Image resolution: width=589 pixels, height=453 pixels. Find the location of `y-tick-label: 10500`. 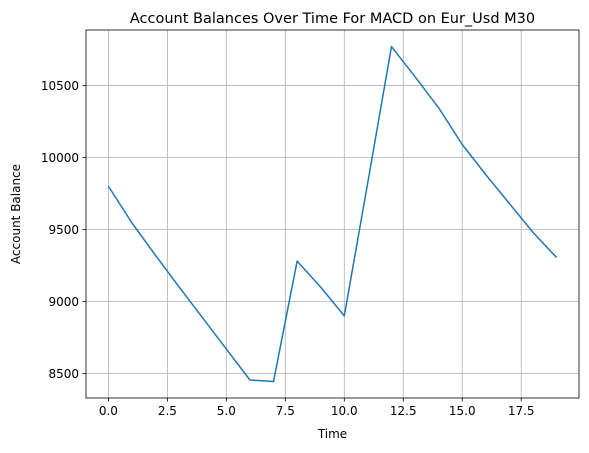

y-tick-label: 10500 is located at coordinates (60, 86).